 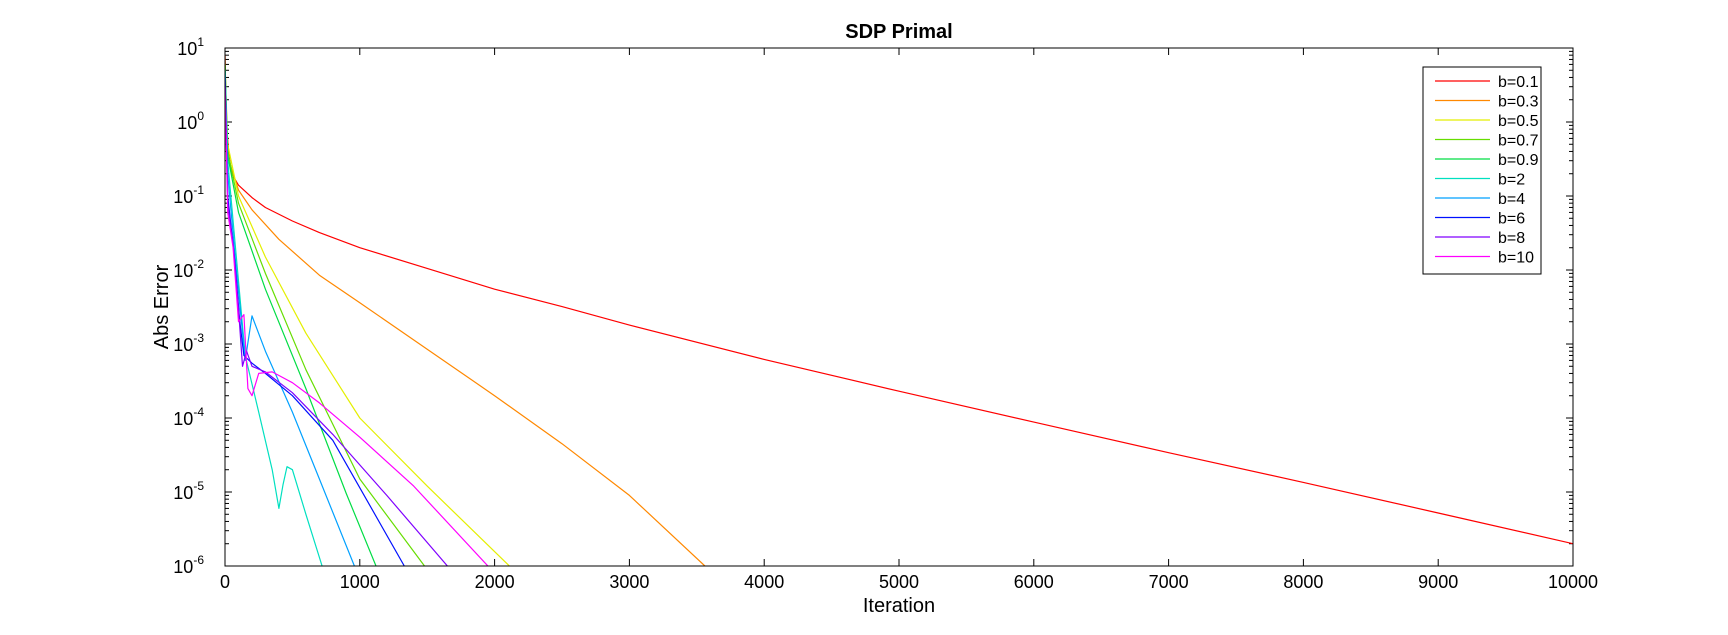 What do you see at coordinates (360, 582) in the screenshot?
I see `x-tick-label: 1000` at bounding box center [360, 582].